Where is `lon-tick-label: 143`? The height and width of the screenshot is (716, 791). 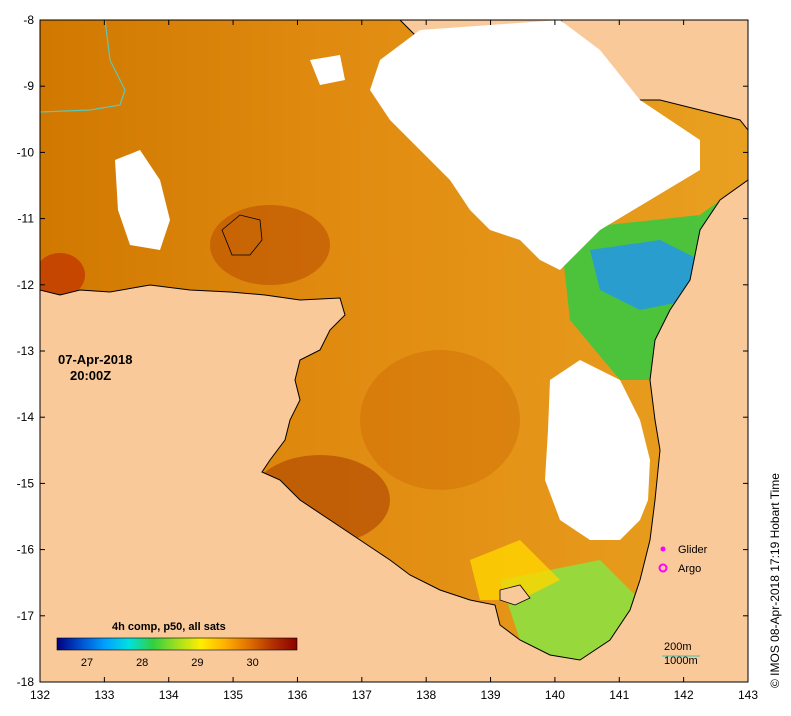 lon-tick-label: 143 is located at coordinates (748, 695).